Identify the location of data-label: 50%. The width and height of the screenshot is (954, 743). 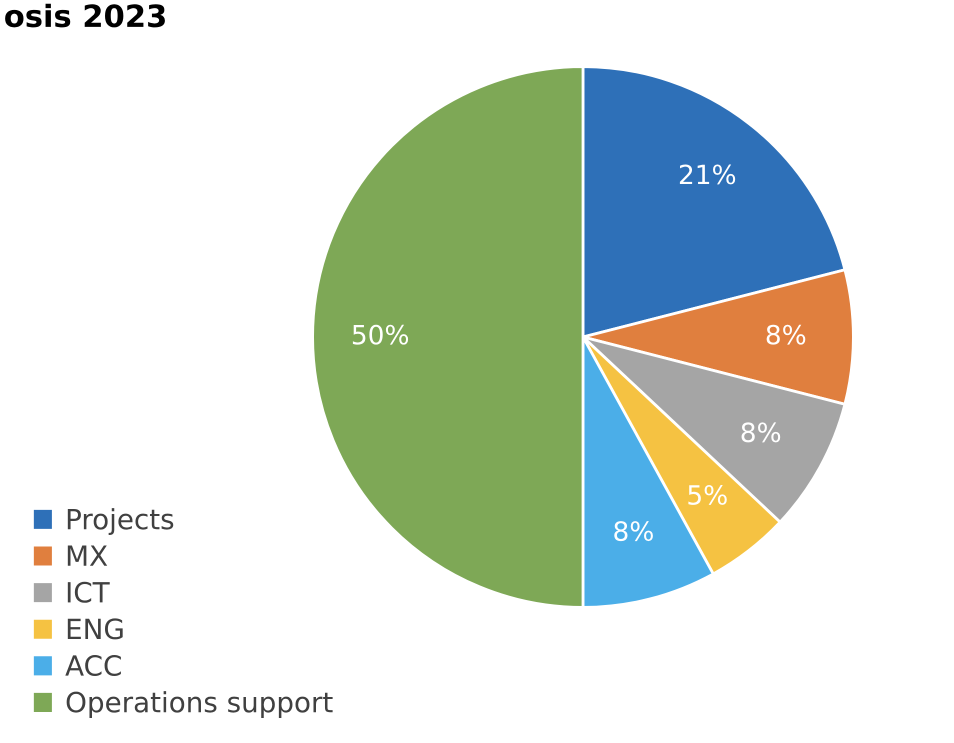
(380, 334).